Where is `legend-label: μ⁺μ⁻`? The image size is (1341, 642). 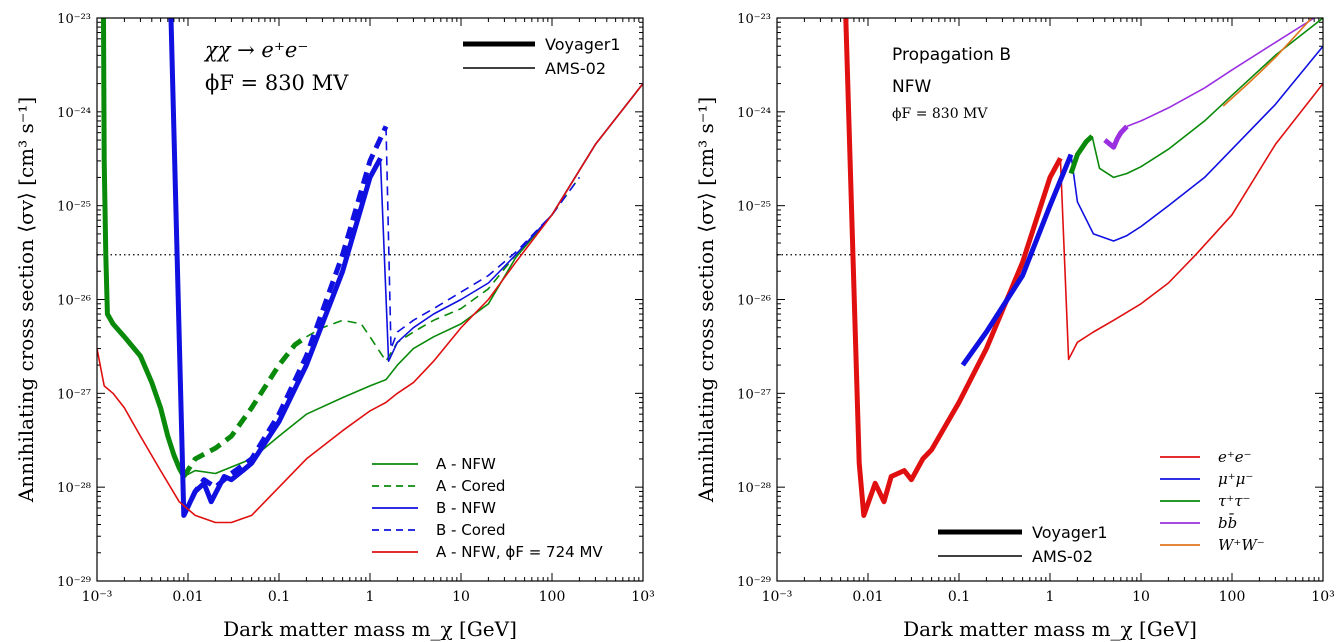 legend-label: μ⁺μ⁻ is located at coordinates (1235, 479).